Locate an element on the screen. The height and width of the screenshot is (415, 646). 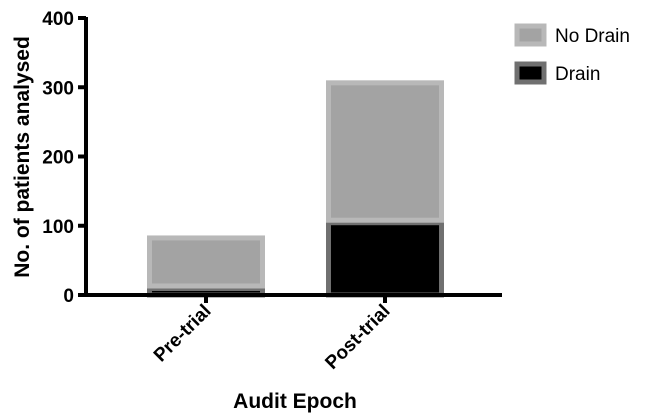
y-tick-label: 300 is located at coordinates (58, 88).